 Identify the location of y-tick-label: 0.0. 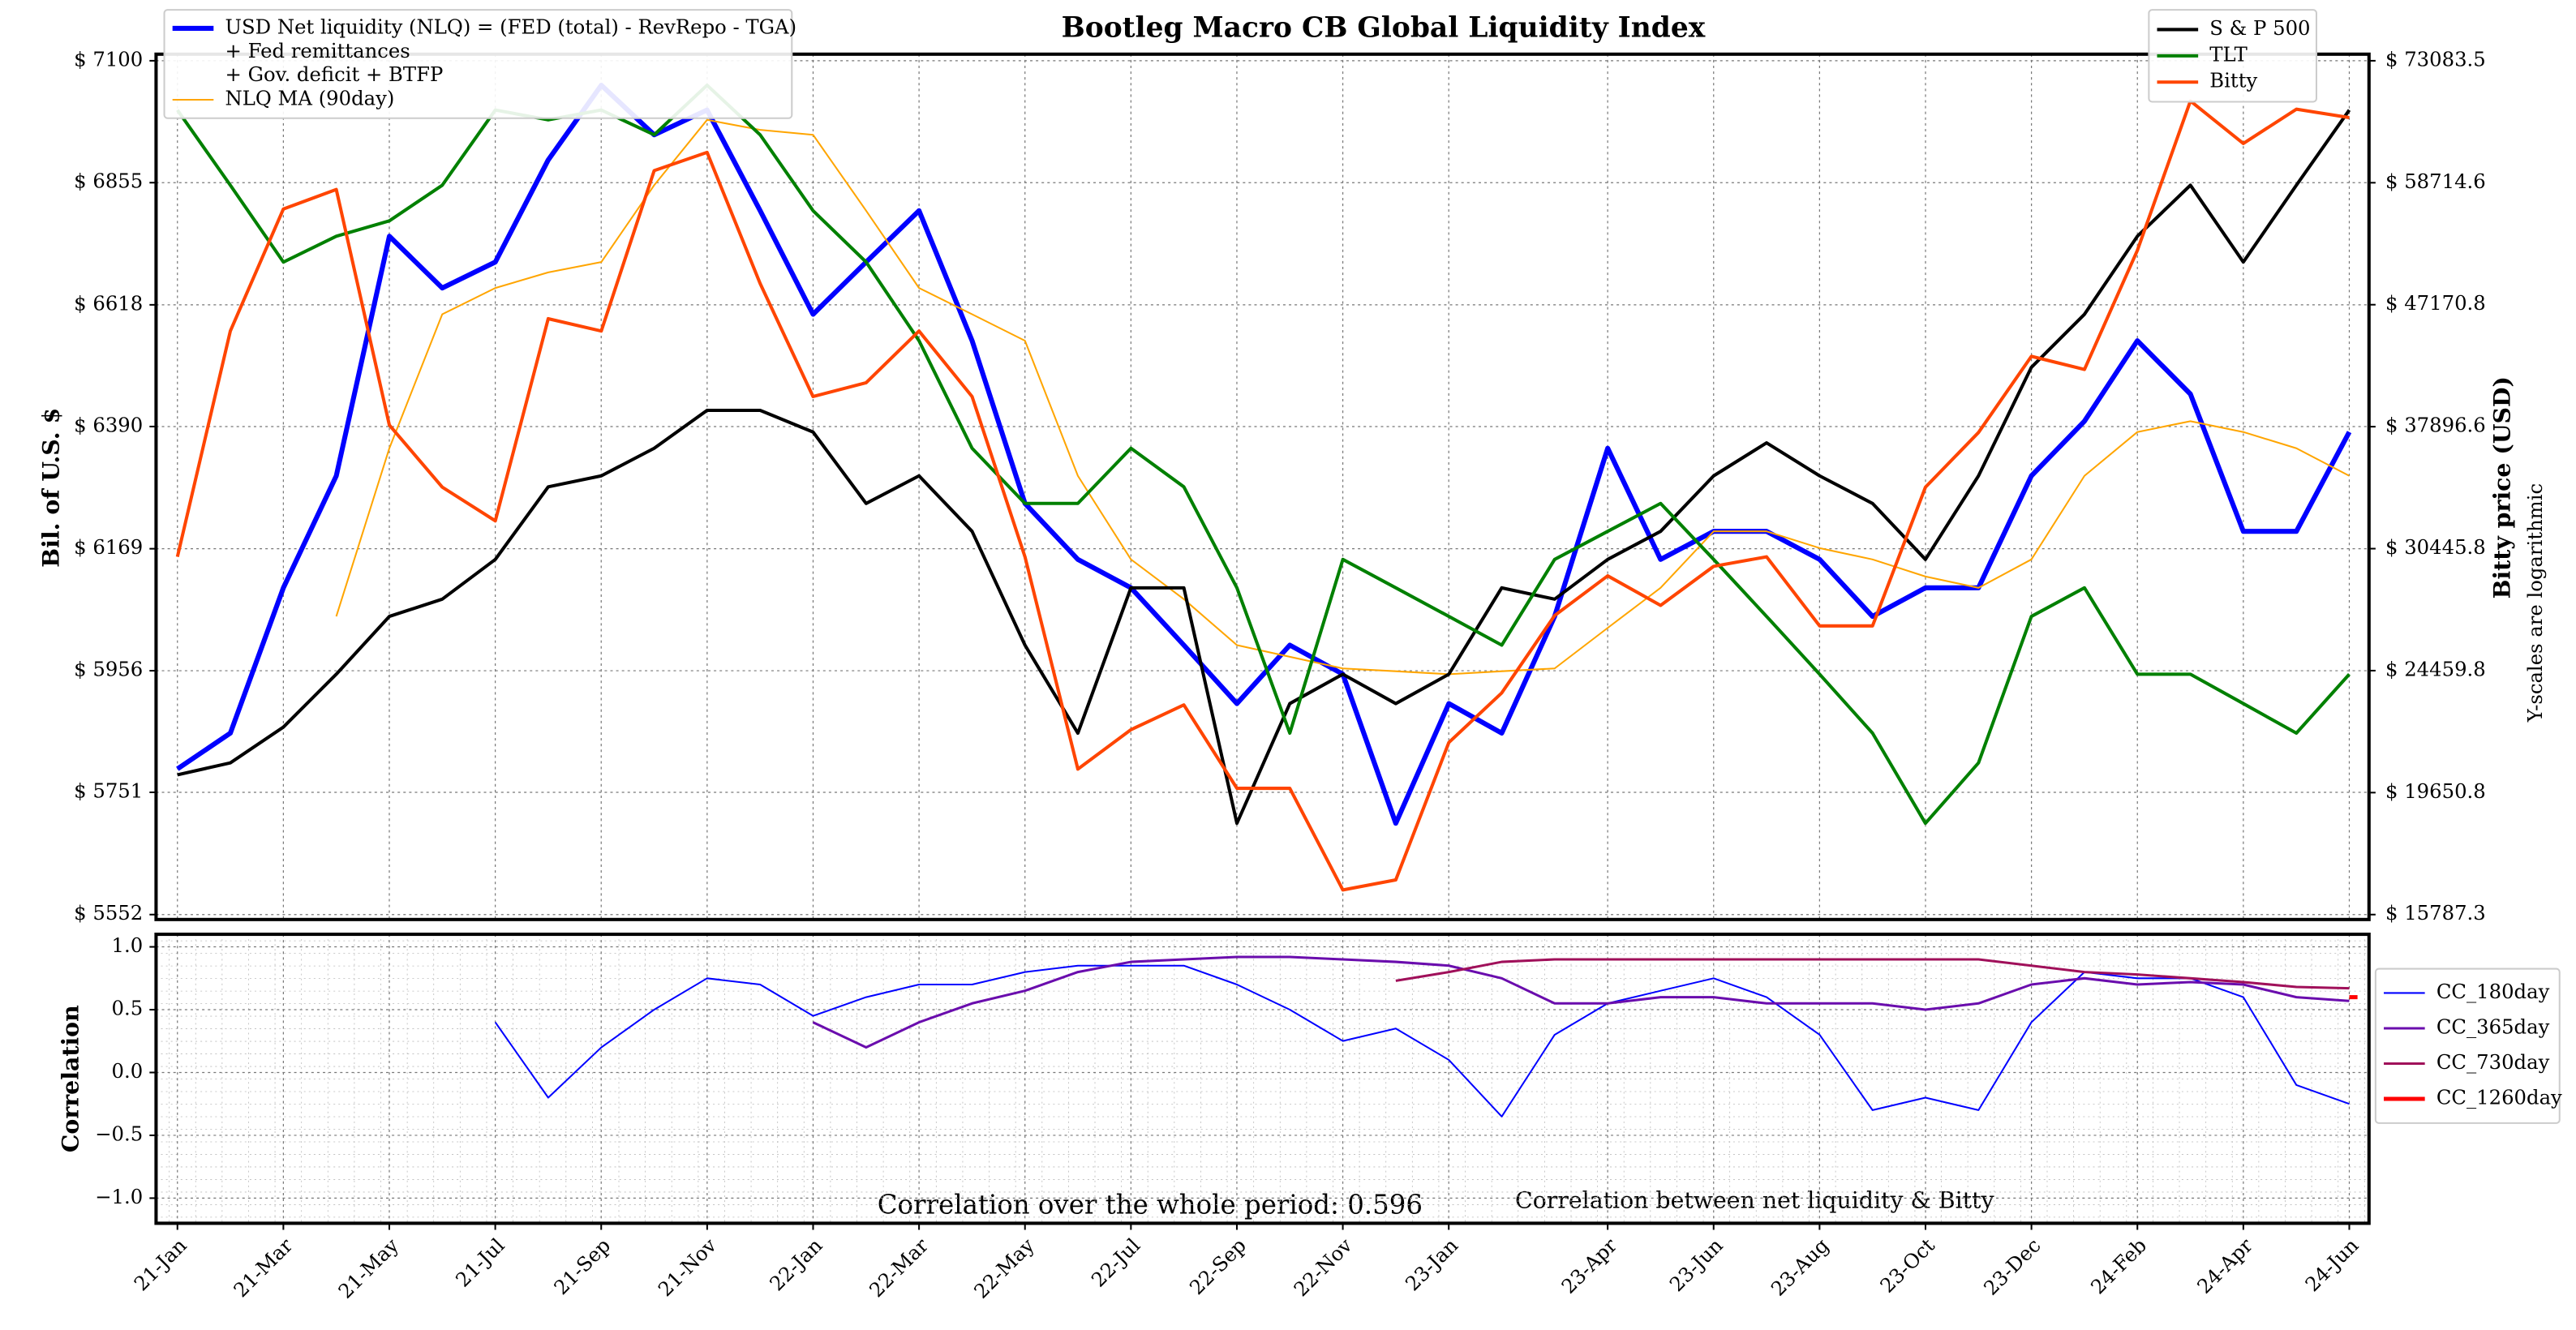
(128, 1071).